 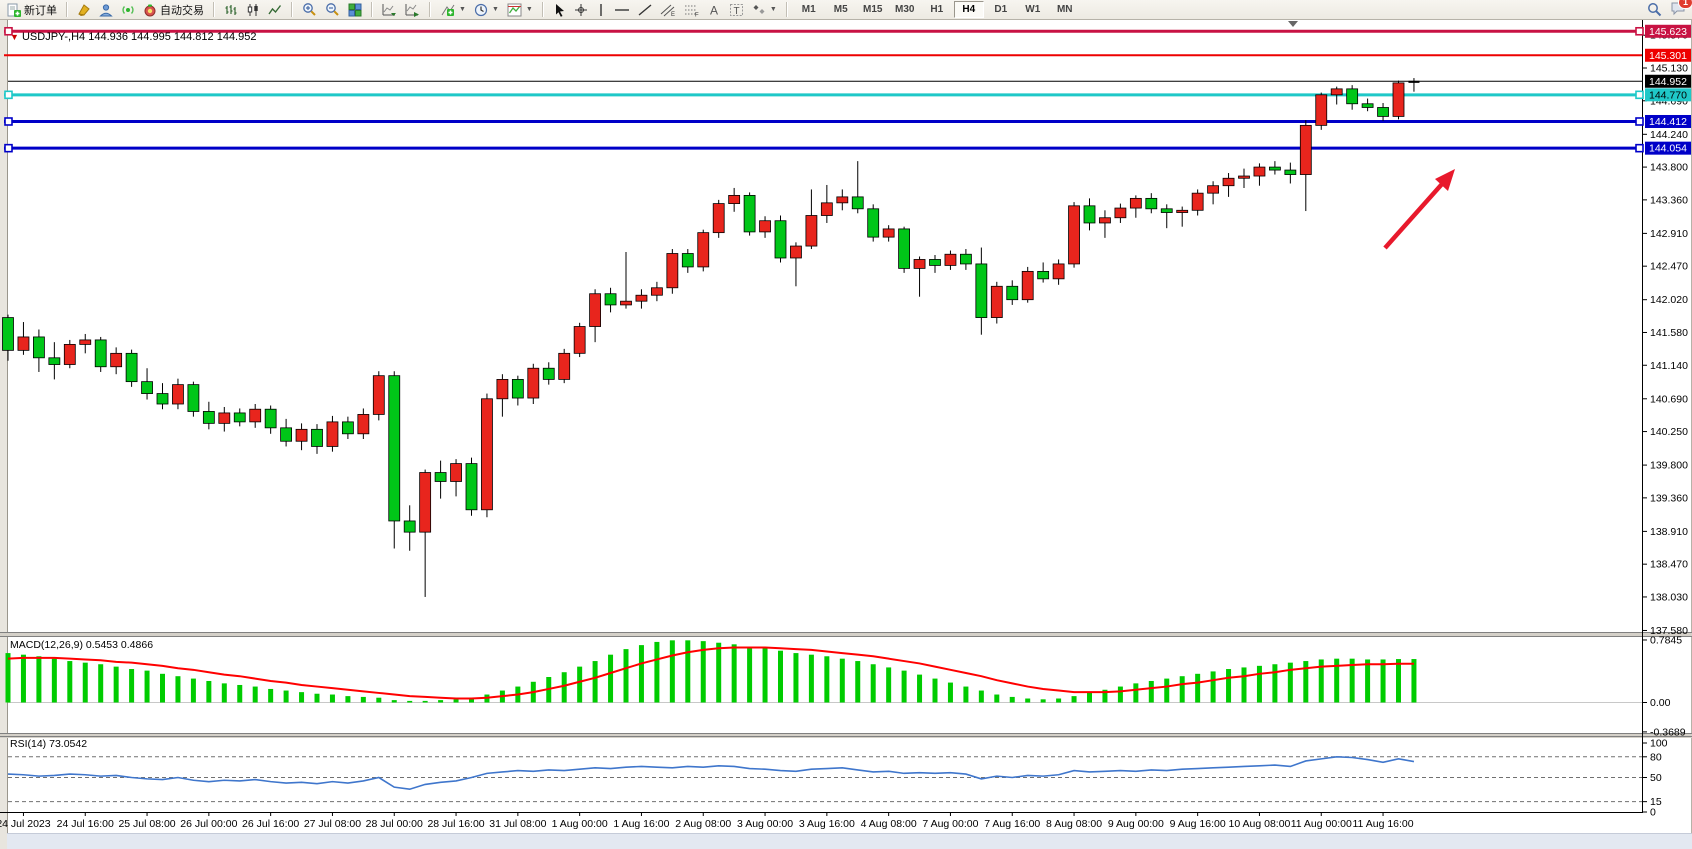 What do you see at coordinates (846, 635) in the screenshot?
I see `pane-separator` at bounding box center [846, 635].